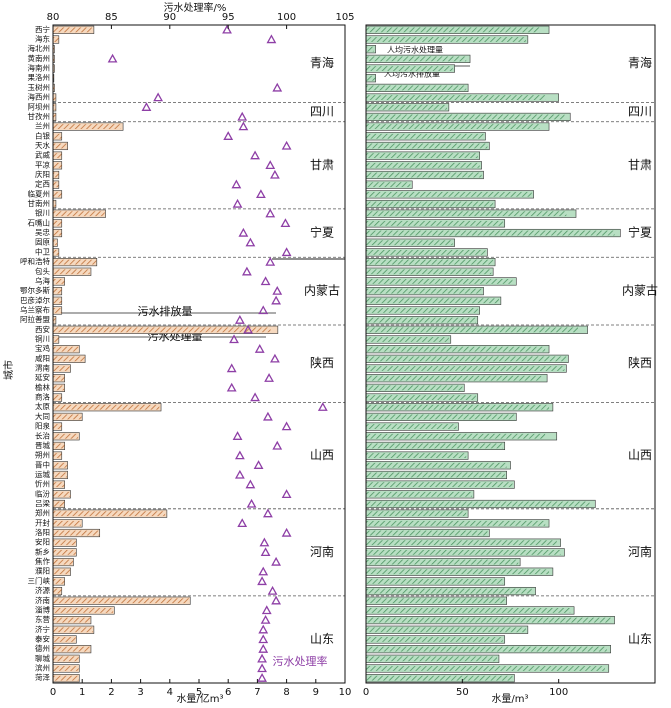 The image size is (671, 708). Describe the element at coordinates (640, 455) in the screenshot. I see `group-label: 山西` at that location.